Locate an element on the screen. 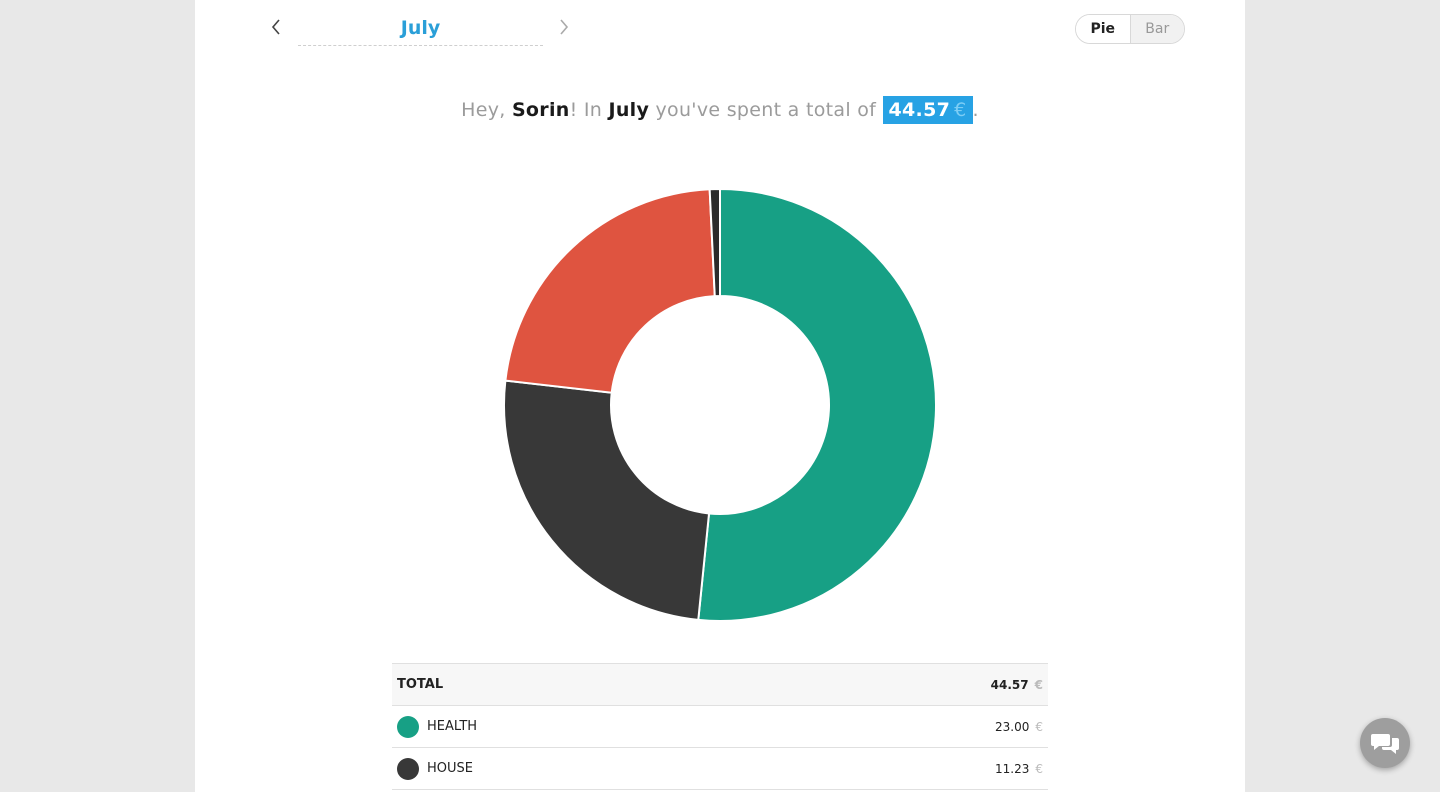 The image size is (1440, 792). bar-toggle-button: Bar is located at coordinates (1157, 29).